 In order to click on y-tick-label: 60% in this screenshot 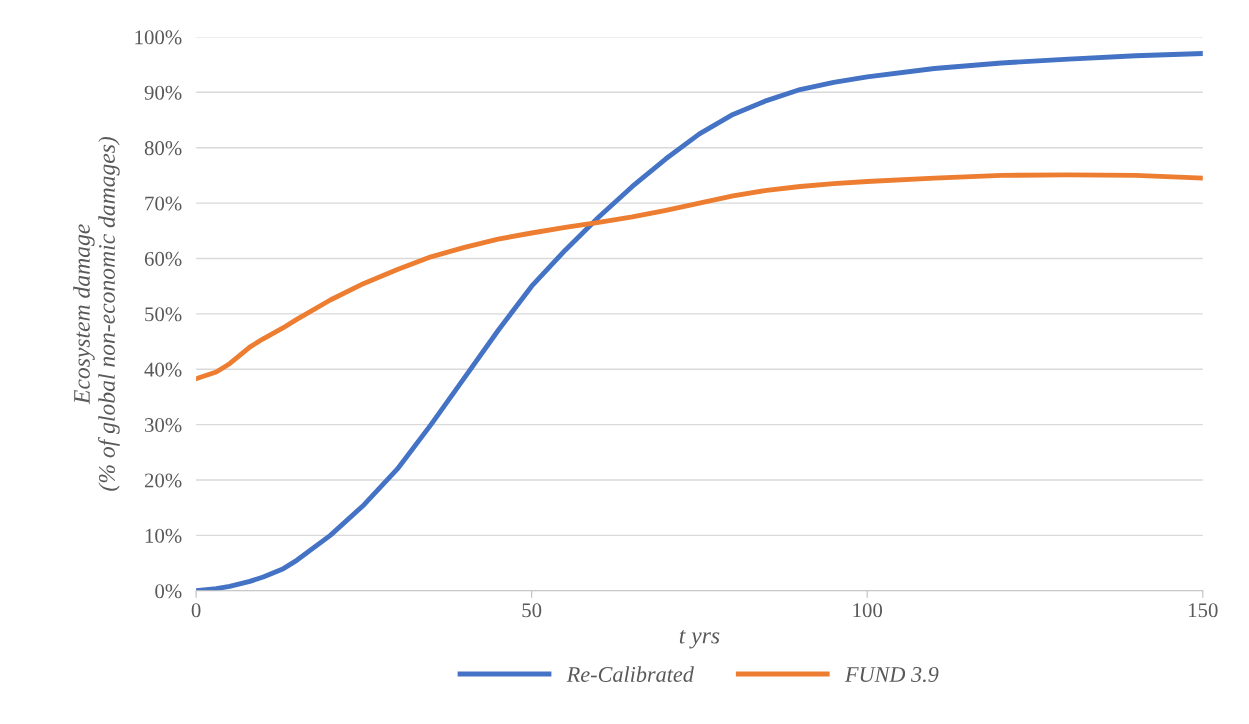, I will do `click(163, 258)`.